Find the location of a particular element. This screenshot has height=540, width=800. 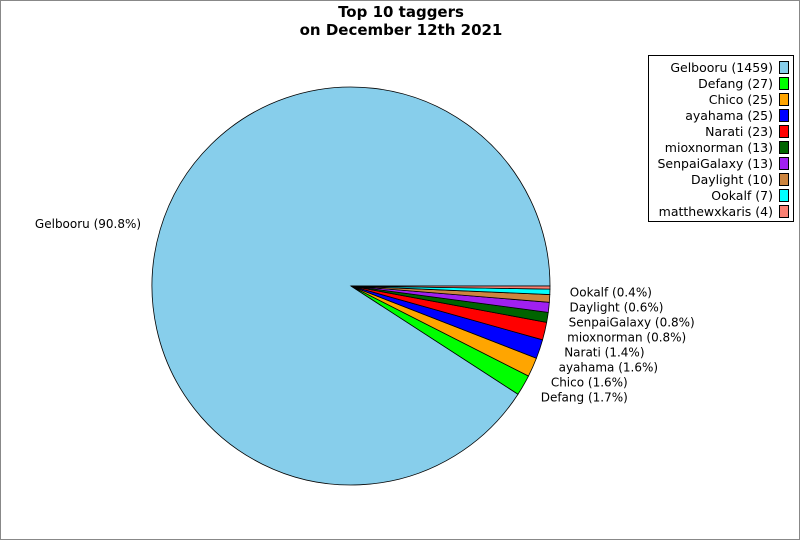

title-line-1: Top 10 taggers is located at coordinates (401, 12).